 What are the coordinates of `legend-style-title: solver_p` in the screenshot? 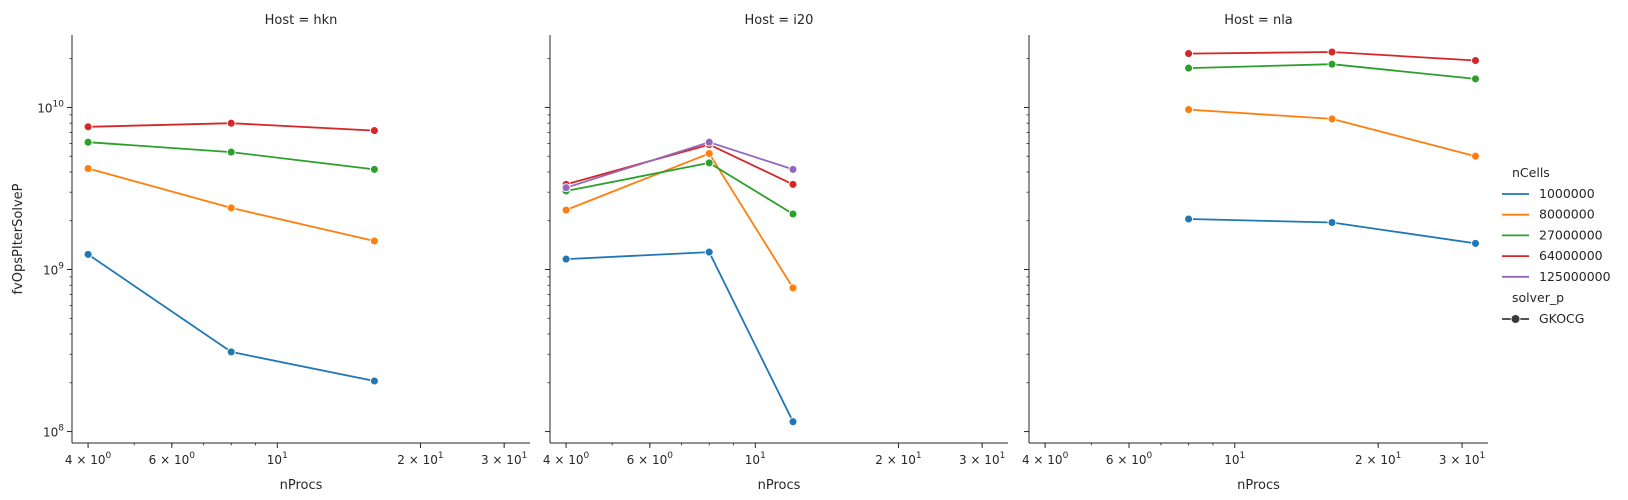 It's located at (1538, 297).